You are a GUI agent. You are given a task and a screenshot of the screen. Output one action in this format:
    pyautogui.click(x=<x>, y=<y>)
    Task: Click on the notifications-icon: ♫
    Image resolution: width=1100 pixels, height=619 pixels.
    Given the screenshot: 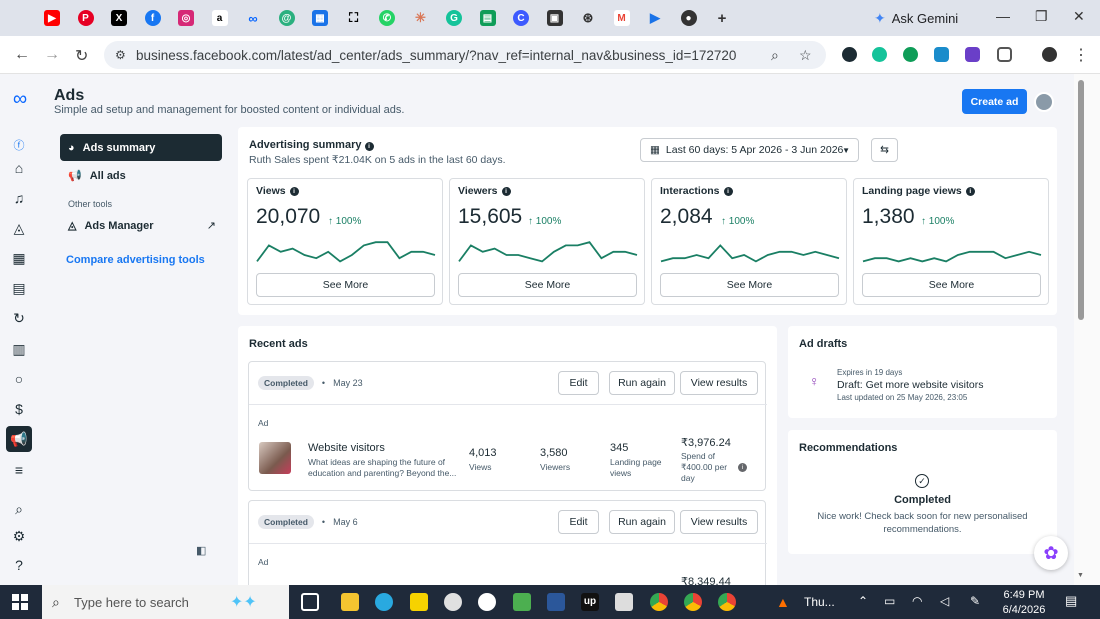 What is the action you would take?
    pyautogui.click(x=19, y=198)
    